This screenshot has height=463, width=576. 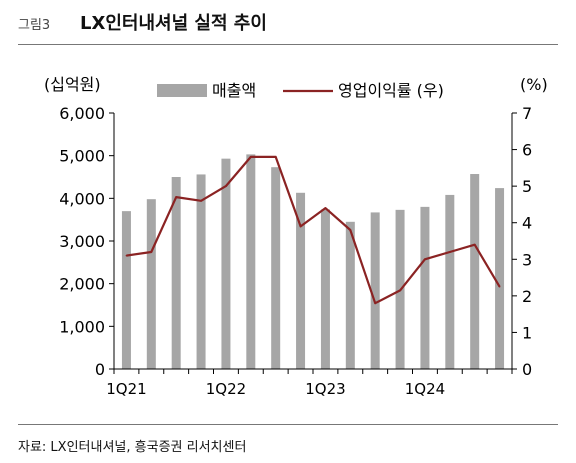 What do you see at coordinates (534, 84) in the screenshot?
I see `right-axis-unit: (%)` at bounding box center [534, 84].